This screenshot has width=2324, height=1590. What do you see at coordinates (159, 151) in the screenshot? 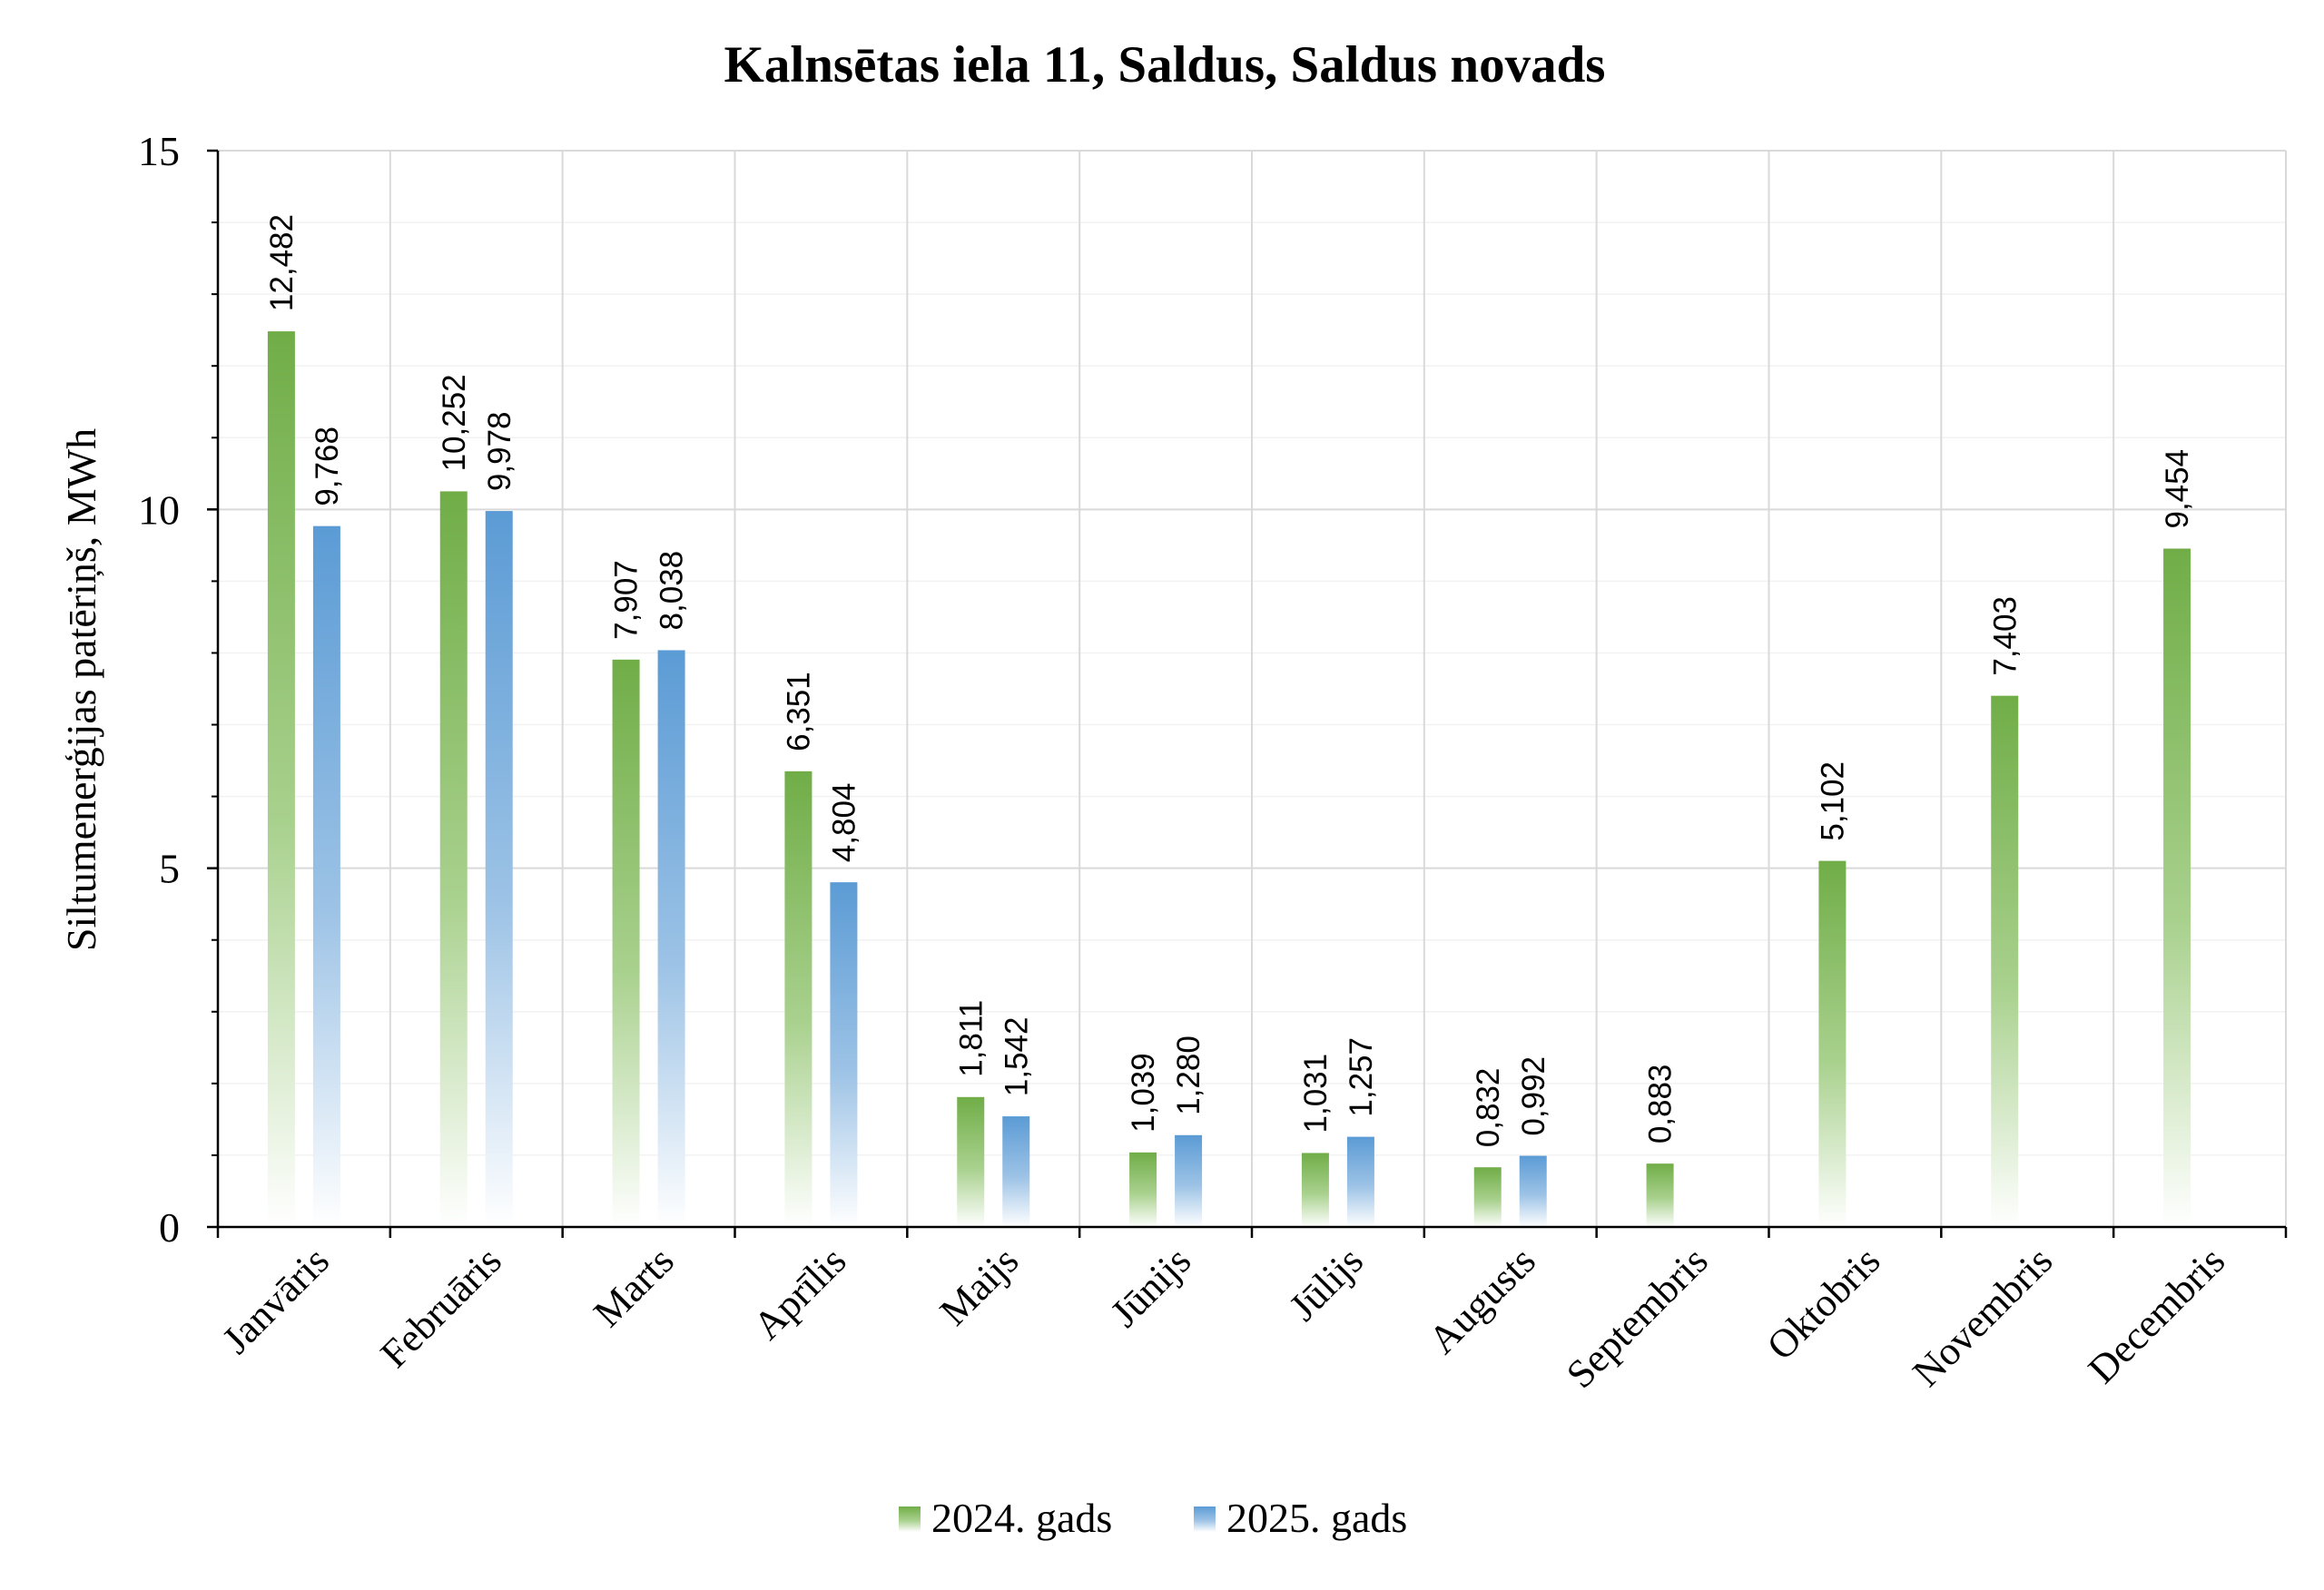
I see `y-tick-label: 15` at bounding box center [159, 151].